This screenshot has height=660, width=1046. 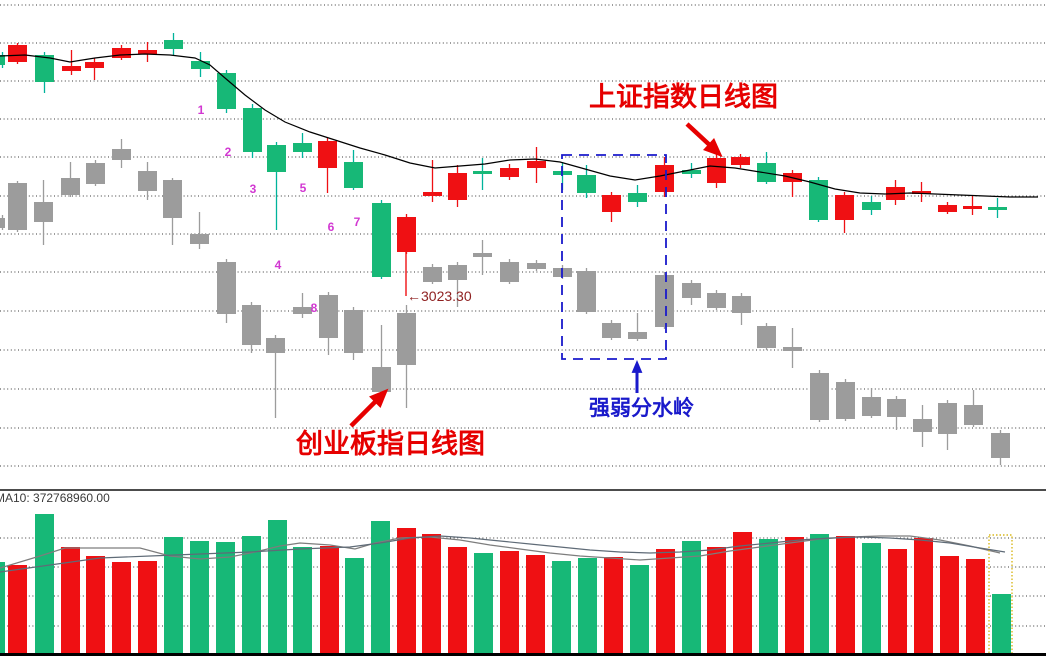 I want to click on annotation-shanghai-index-label: 上证指数日线图, so click(x=683, y=97).